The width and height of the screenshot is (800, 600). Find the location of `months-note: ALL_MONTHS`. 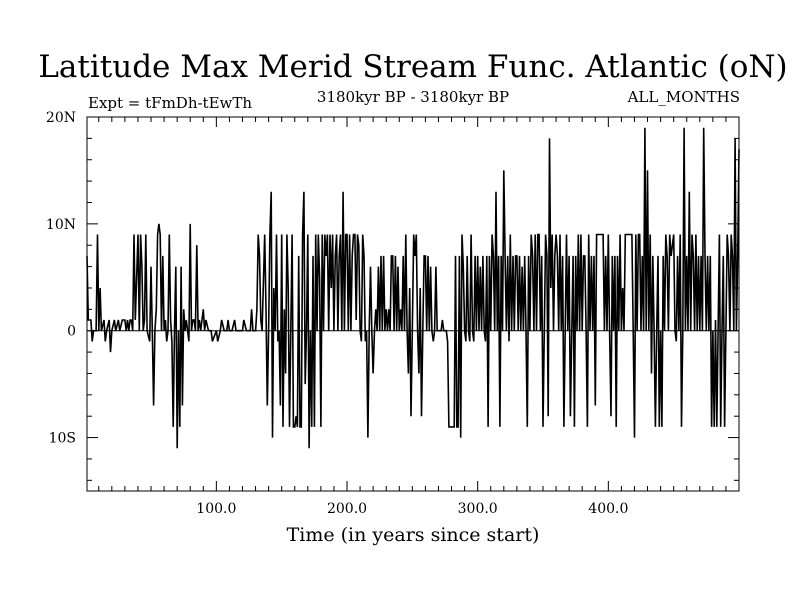

months-note: ALL_MONTHS is located at coordinates (683, 97).